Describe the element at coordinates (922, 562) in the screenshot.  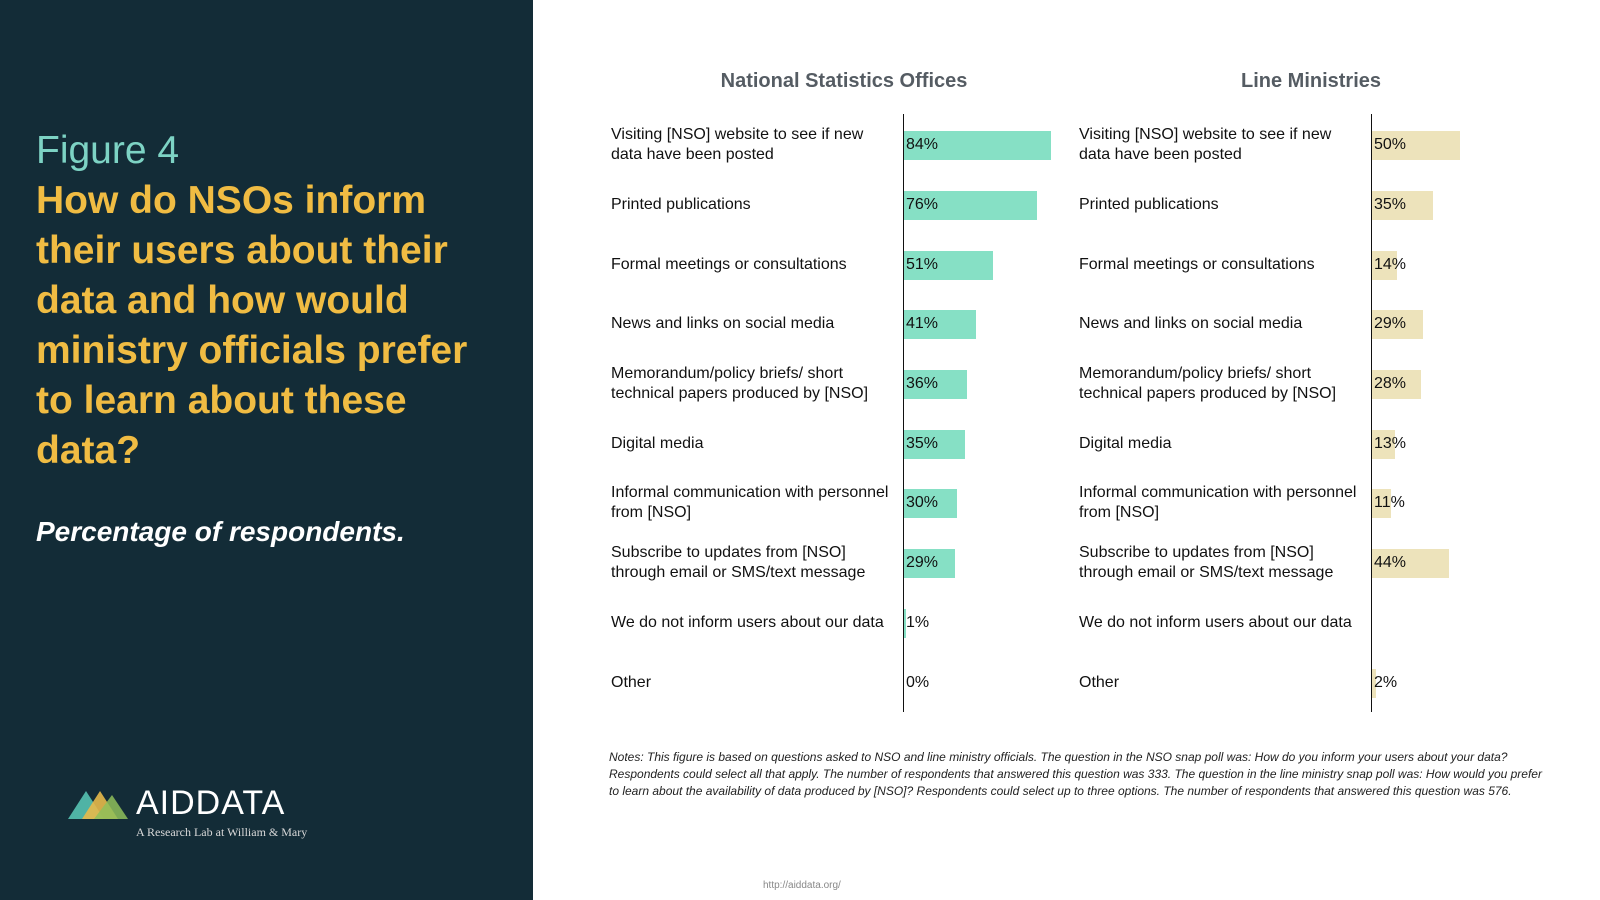
I see `nso-value-label: 29%` at that location.